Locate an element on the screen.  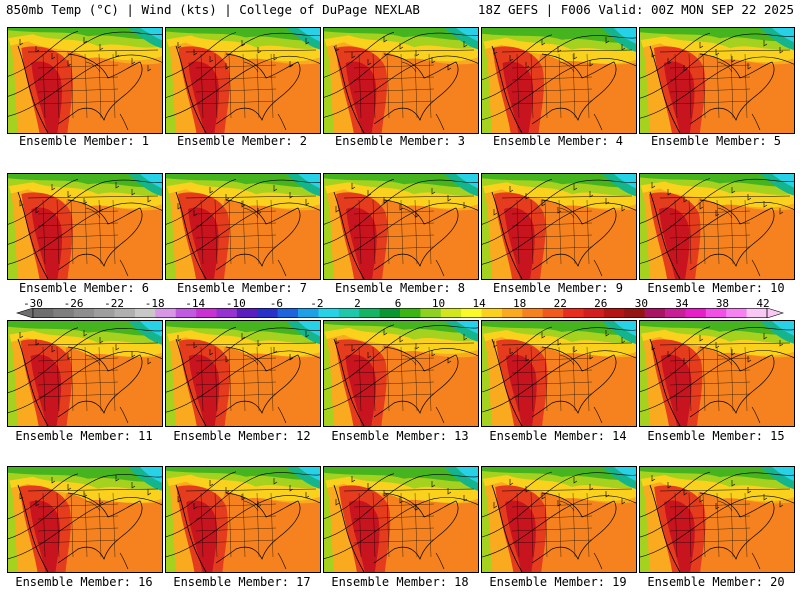
colorbar-tick-label: 18 is located at coordinates (520, 303).